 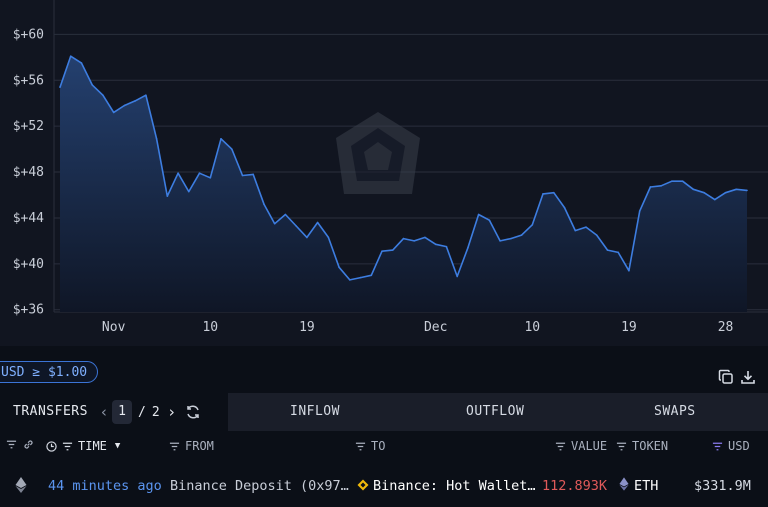 I want to click on usd-filter-icon, so click(x=717, y=446).